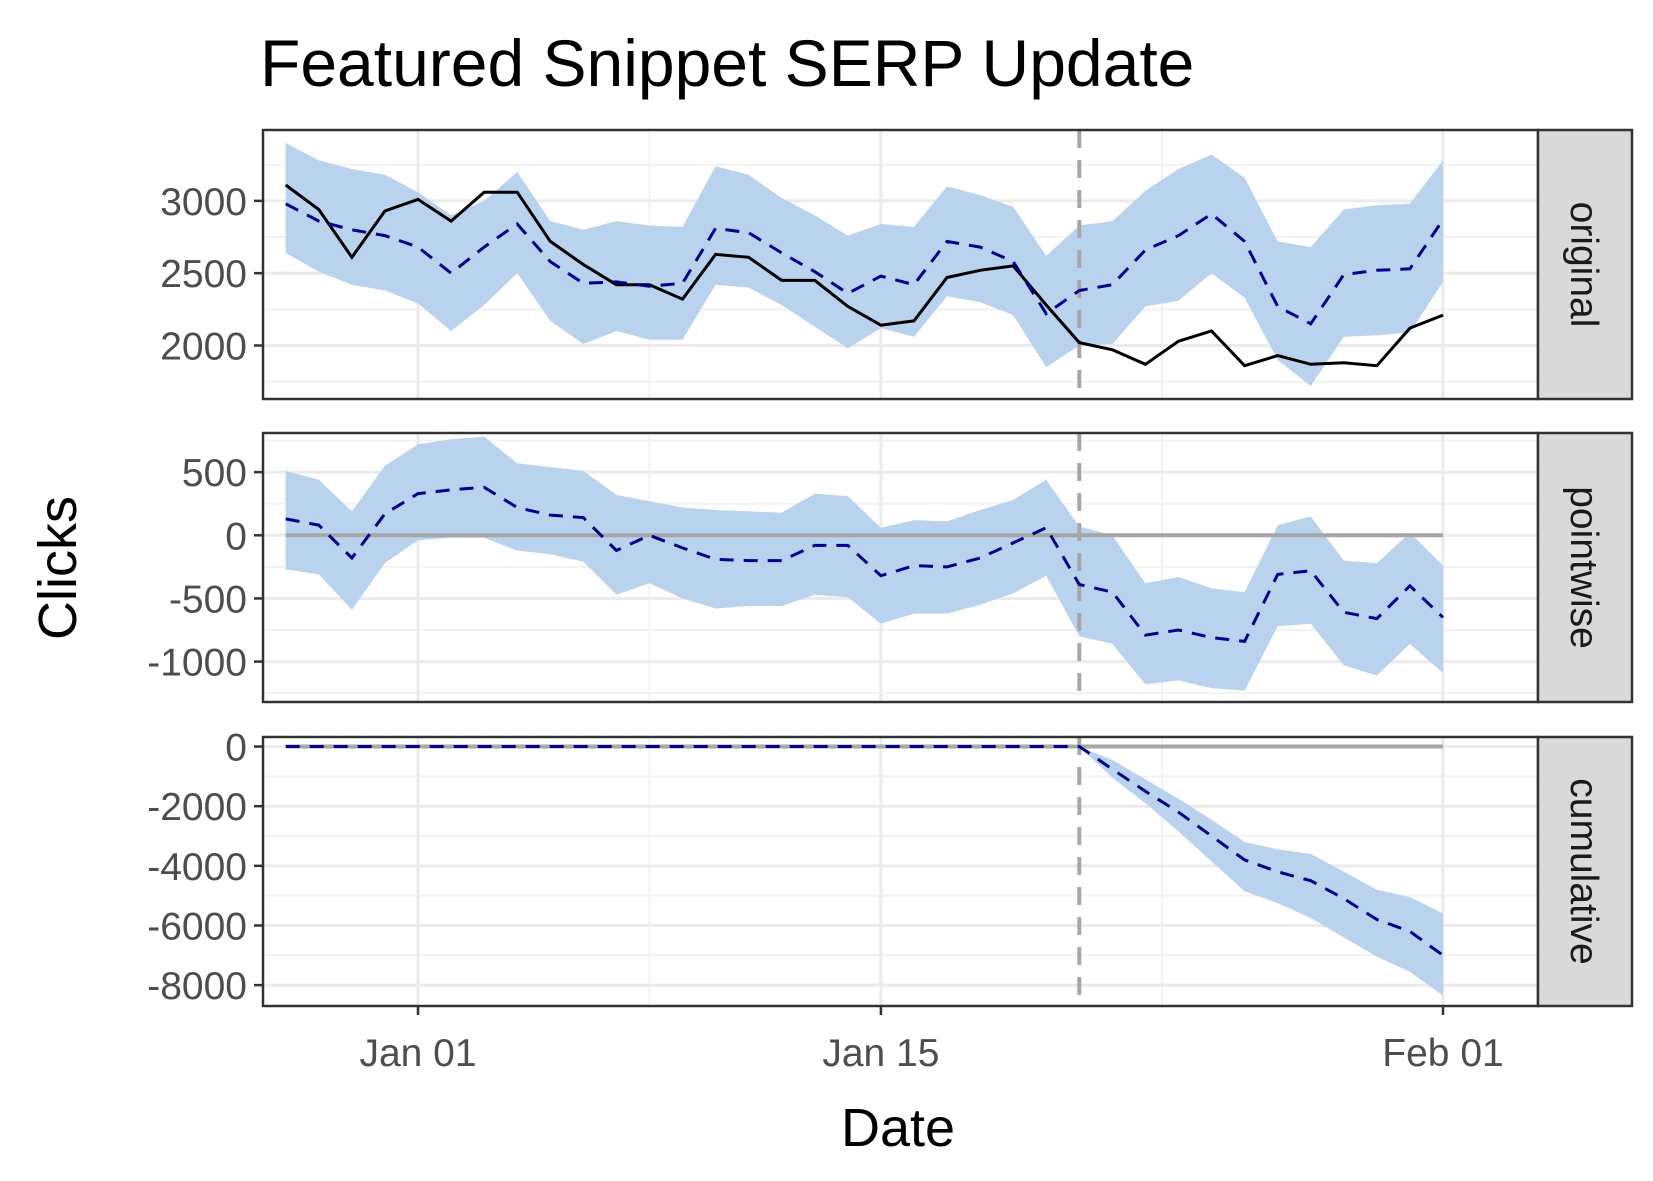 This screenshot has width=1653, height=1181. I want to click on y-tick-label: 3000, so click(203, 202).